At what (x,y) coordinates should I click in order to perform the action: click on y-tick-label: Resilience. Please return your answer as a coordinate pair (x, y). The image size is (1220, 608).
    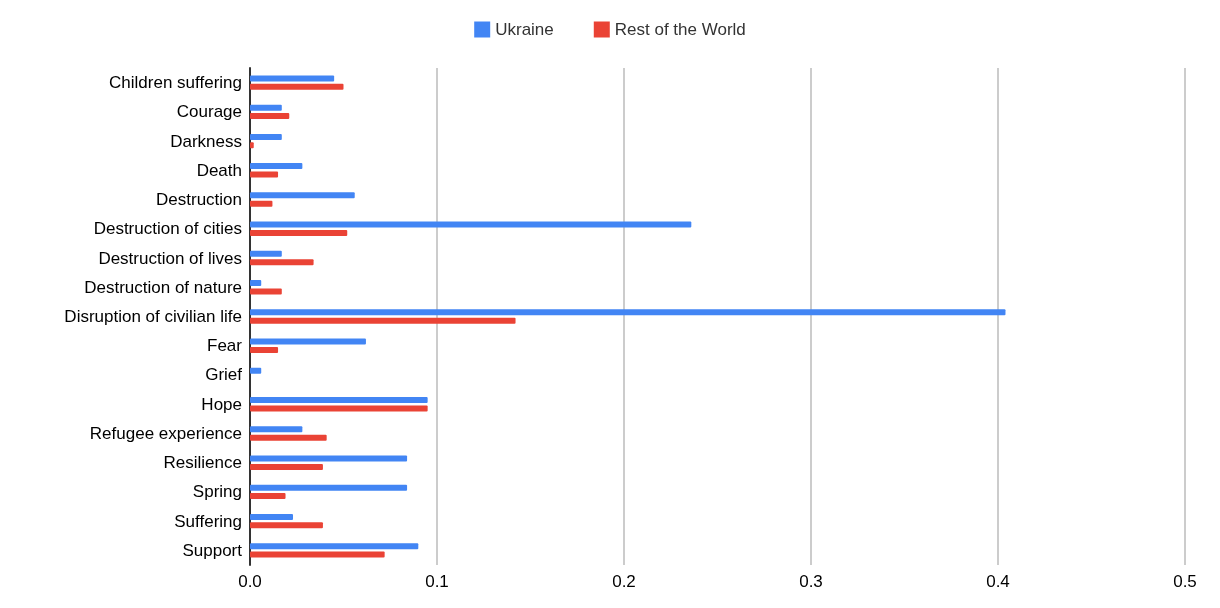
    Looking at the image, I should click on (202, 463).